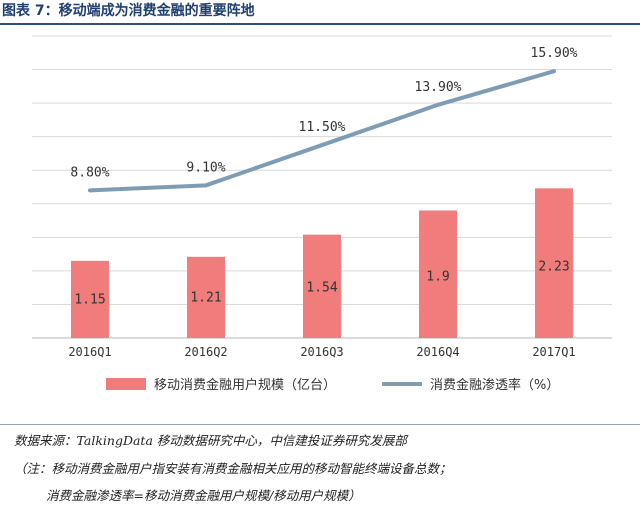 The height and width of the screenshot is (506, 640). I want to click on line-point-2017Q1, so click(554, 71).